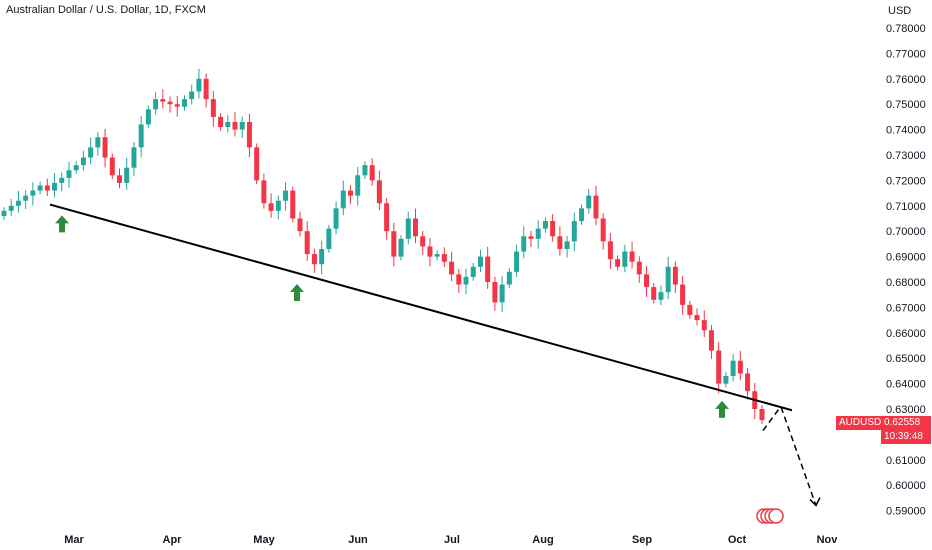 The width and height of the screenshot is (932, 550). I want to click on y-tick-label: 0.65000, so click(906, 359).